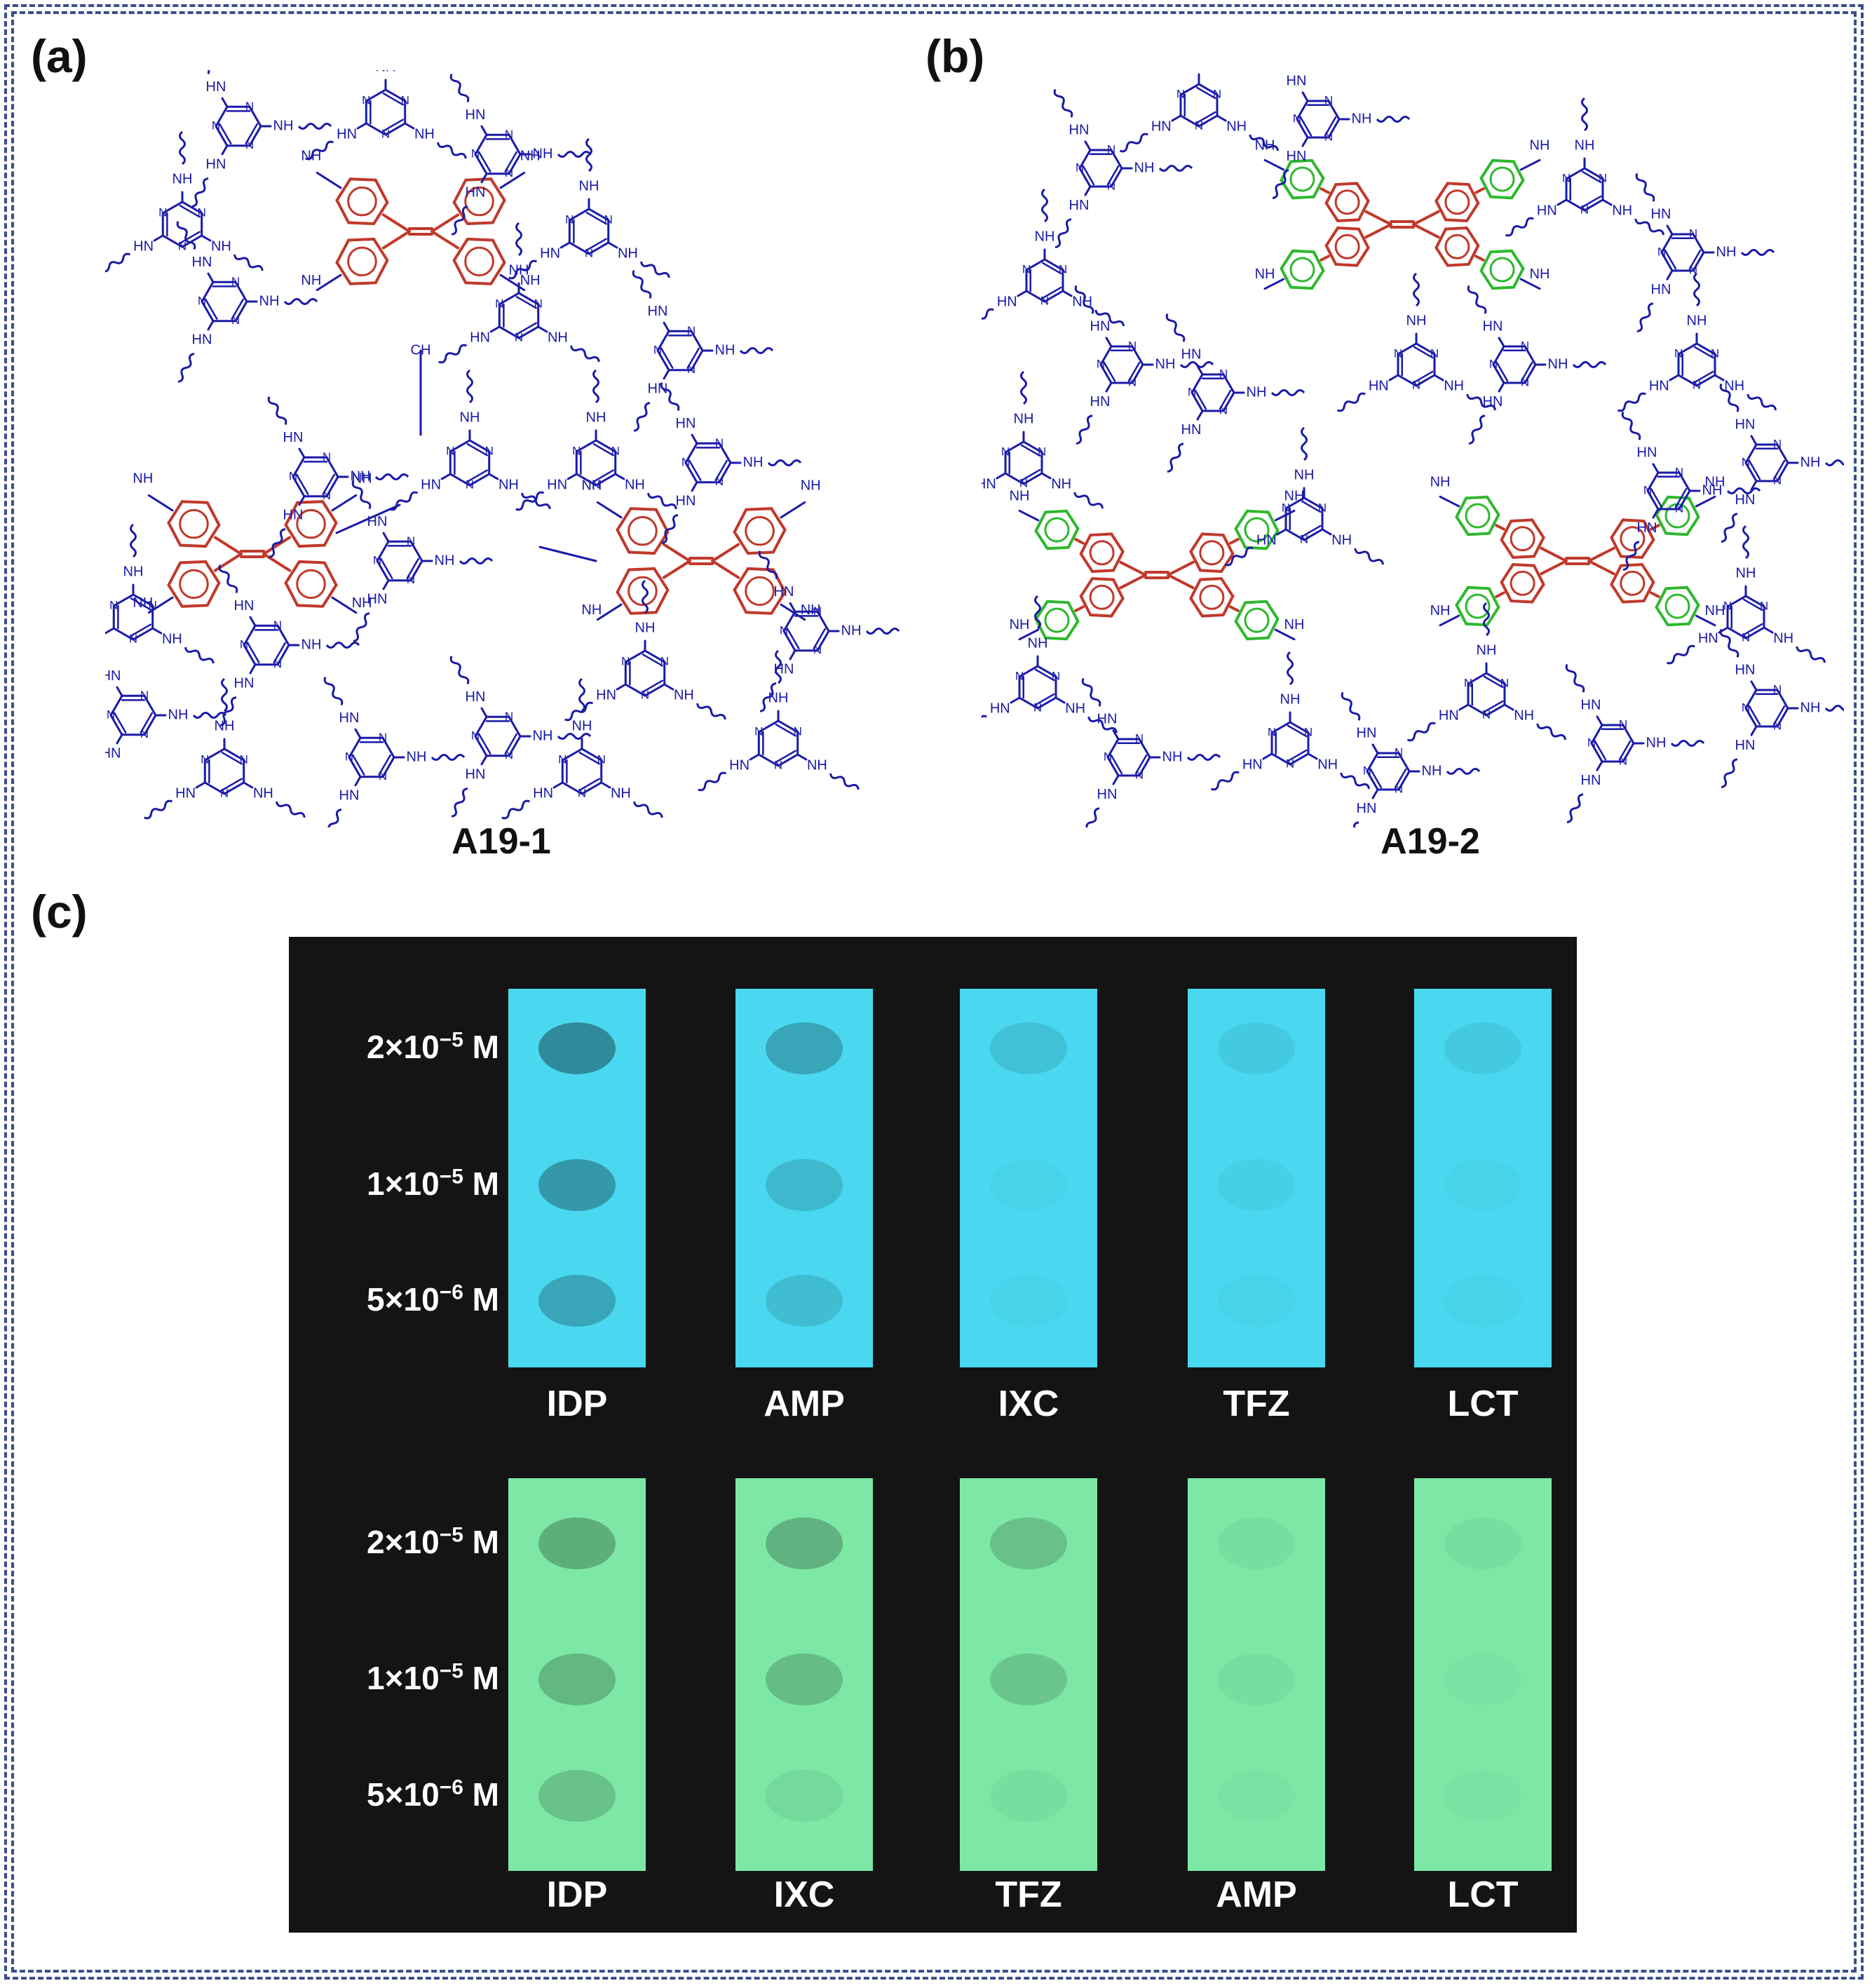  What do you see at coordinates (1028, 1894) in the screenshot?
I see `strip-label: TFZ` at bounding box center [1028, 1894].